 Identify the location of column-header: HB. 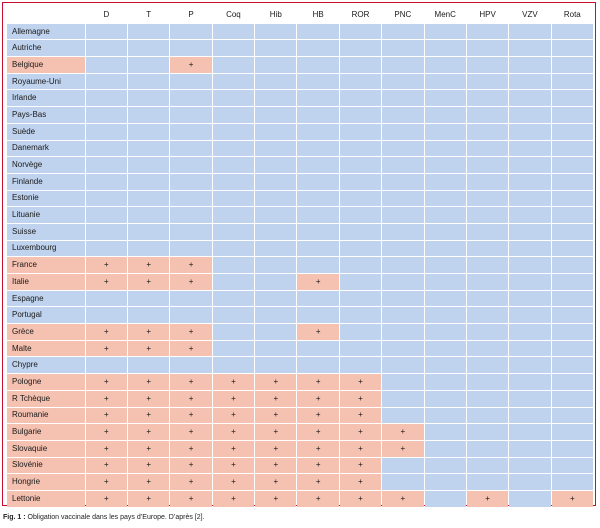
(318, 15).